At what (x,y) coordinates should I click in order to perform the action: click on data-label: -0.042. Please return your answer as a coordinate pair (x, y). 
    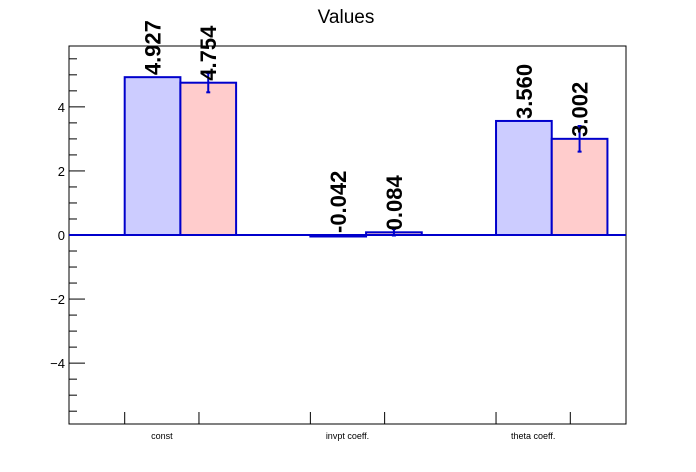
    Looking at the image, I should click on (338, 202).